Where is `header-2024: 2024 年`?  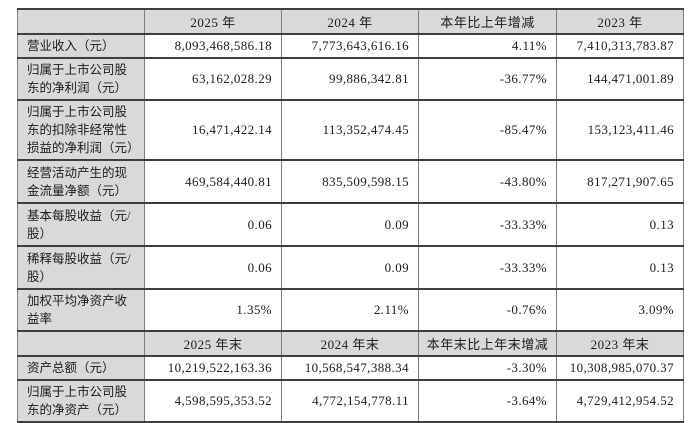
header-2024: 2024 年 is located at coordinates (350, 21).